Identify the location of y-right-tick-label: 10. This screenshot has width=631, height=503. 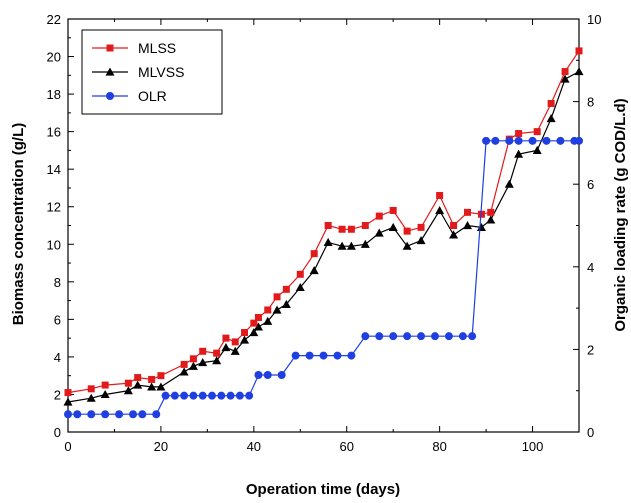
(594, 19).